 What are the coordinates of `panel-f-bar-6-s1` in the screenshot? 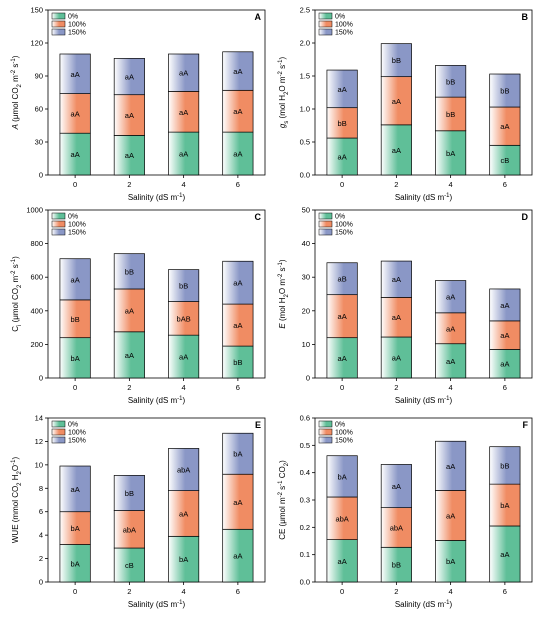 It's located at (505, 505).